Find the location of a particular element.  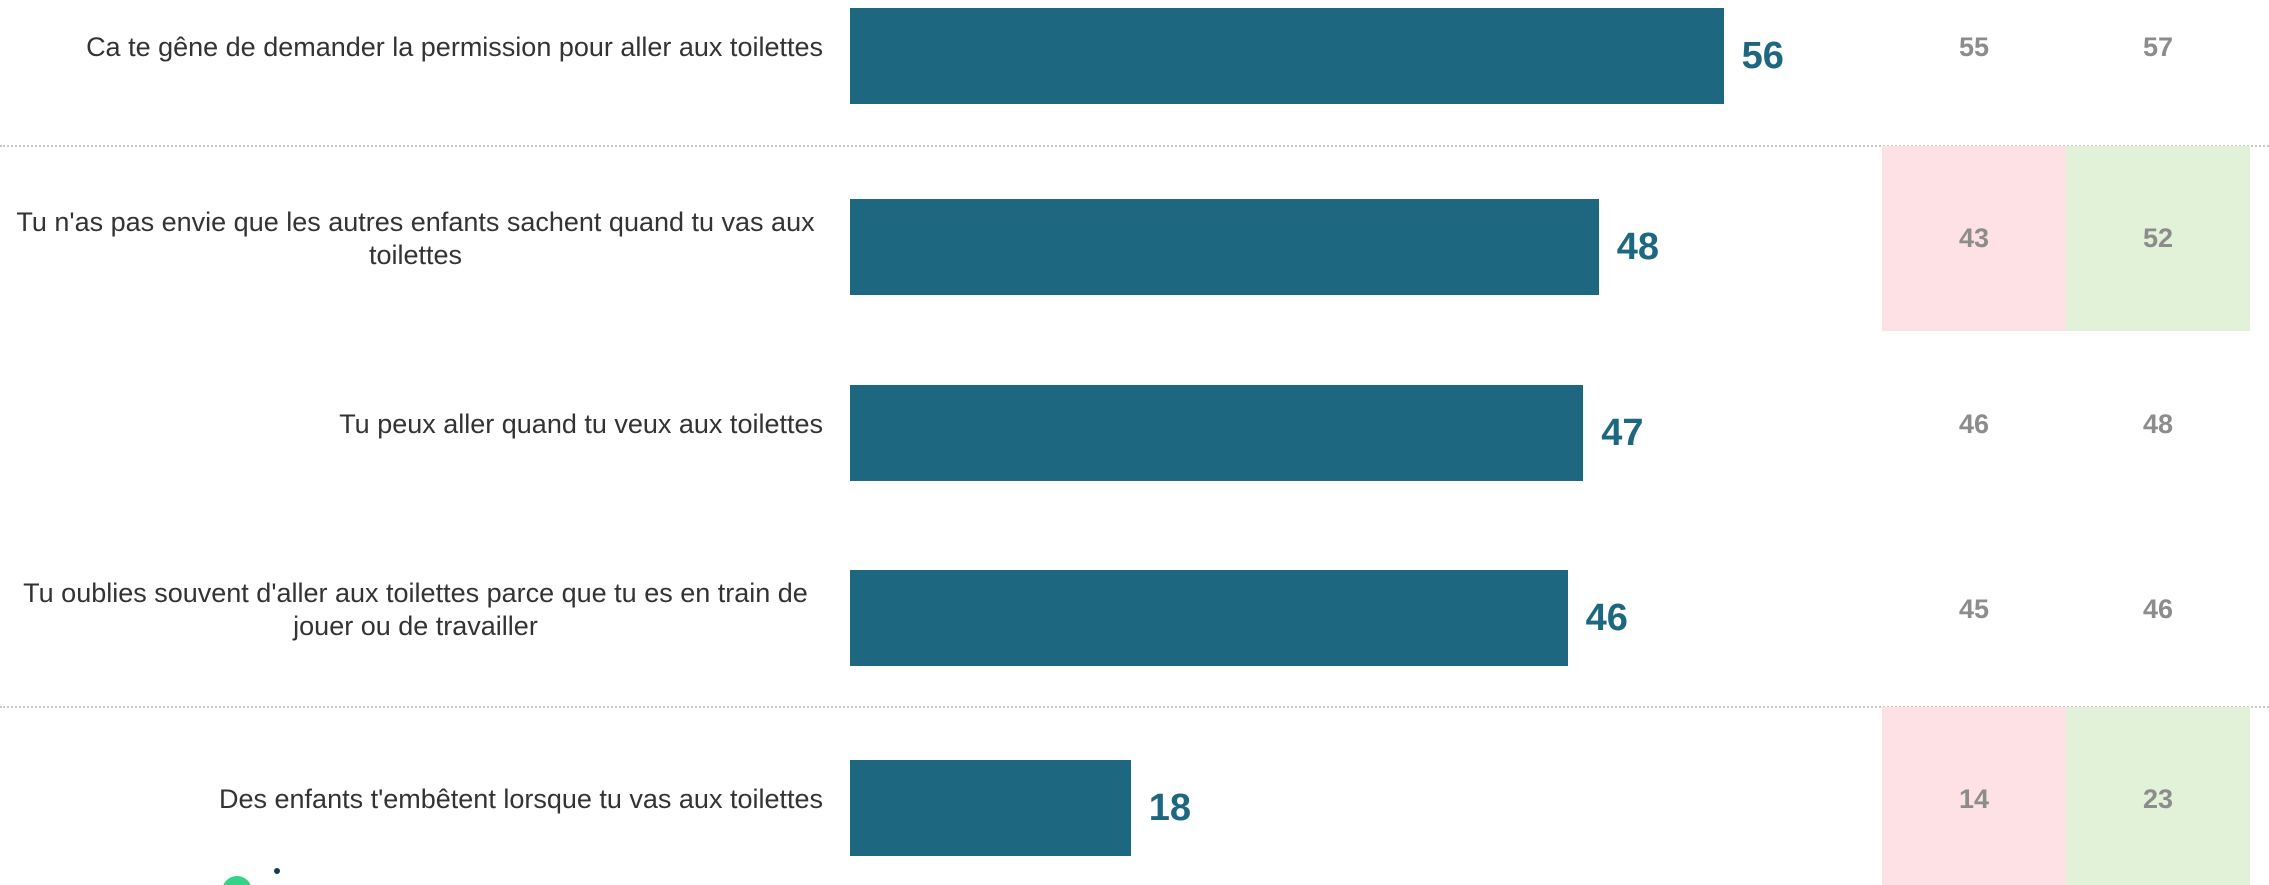

comparison-cell-2: 23 is located at coordinates (2158, 796).